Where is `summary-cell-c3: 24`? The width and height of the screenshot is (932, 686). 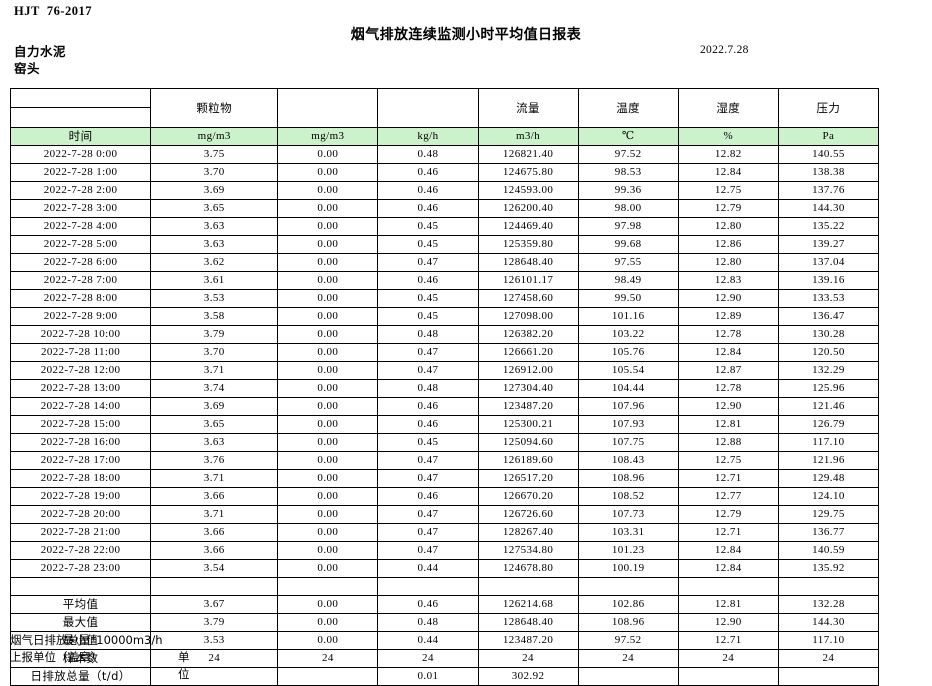 summary-cell-c3: 24 is located at coordinates (428, 658).